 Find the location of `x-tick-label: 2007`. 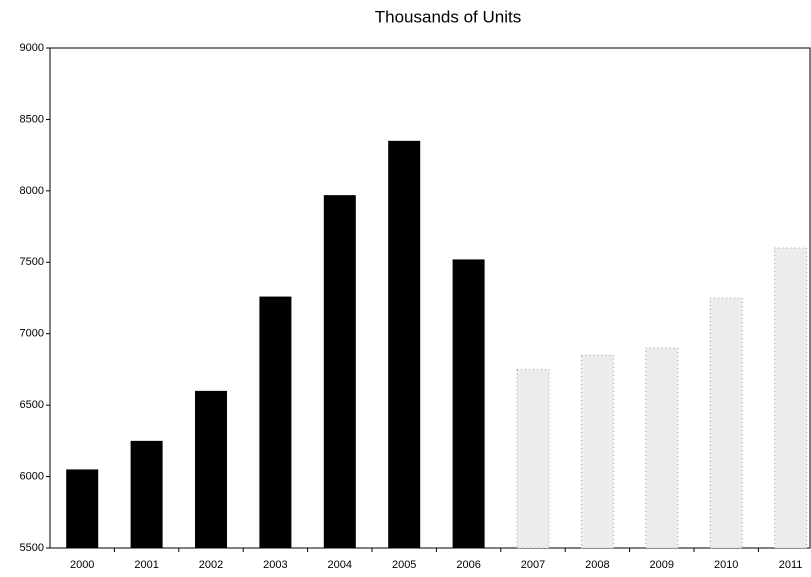

x-tick-label: 2007 is located at coordinates (533, 565).